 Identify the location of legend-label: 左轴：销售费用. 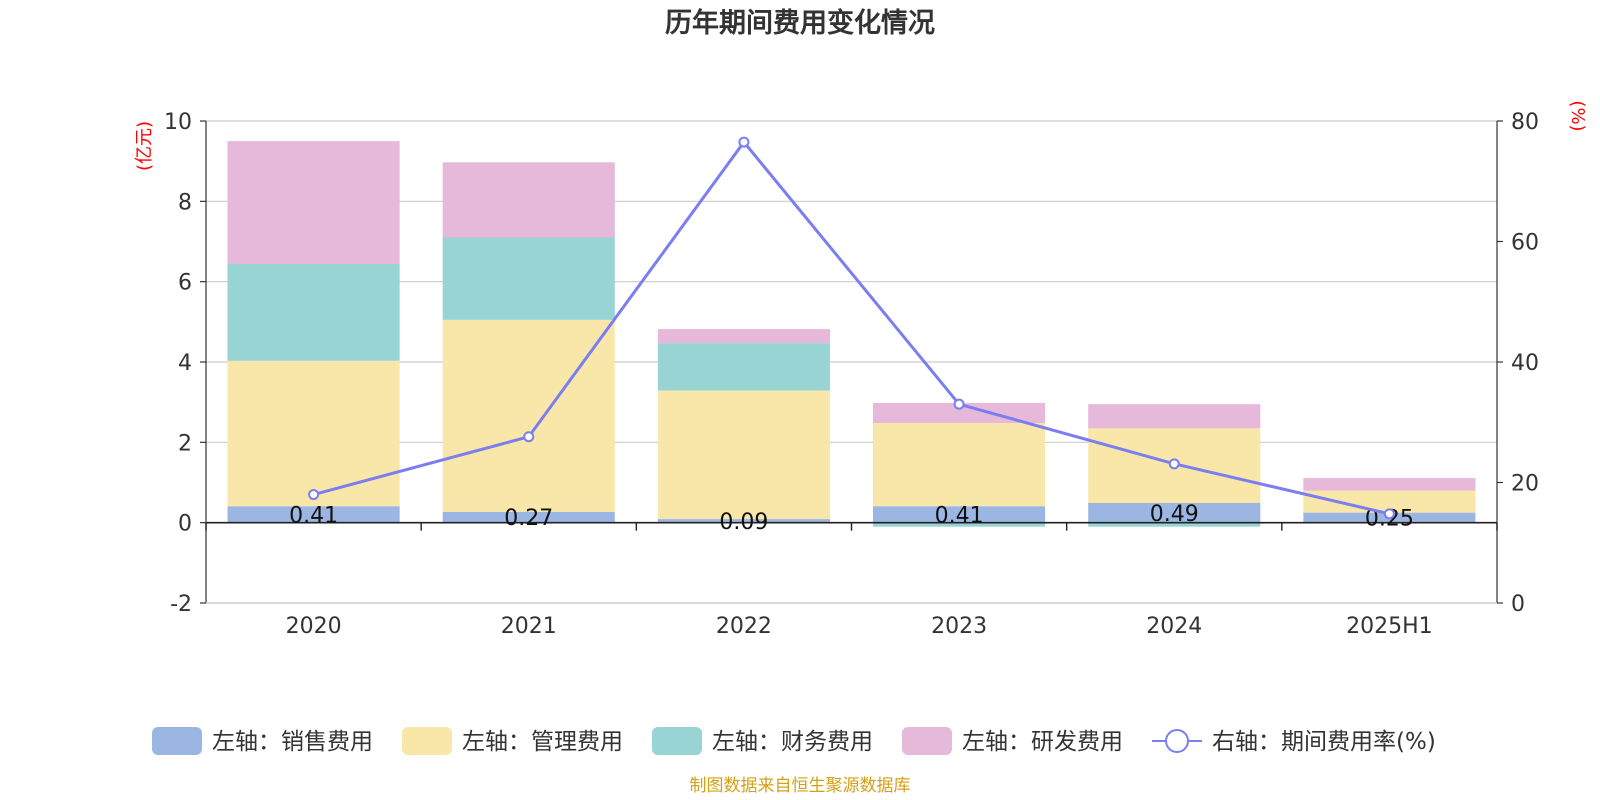
(292, 742).